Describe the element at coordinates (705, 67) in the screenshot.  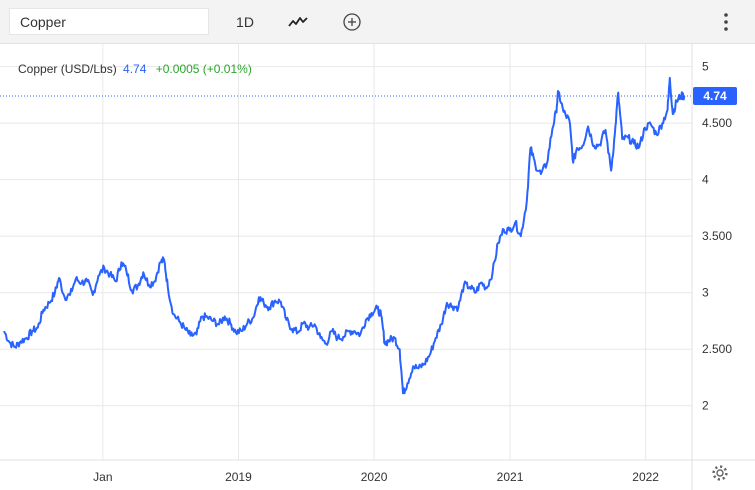
I see `y-tick-label: 5` at that location.